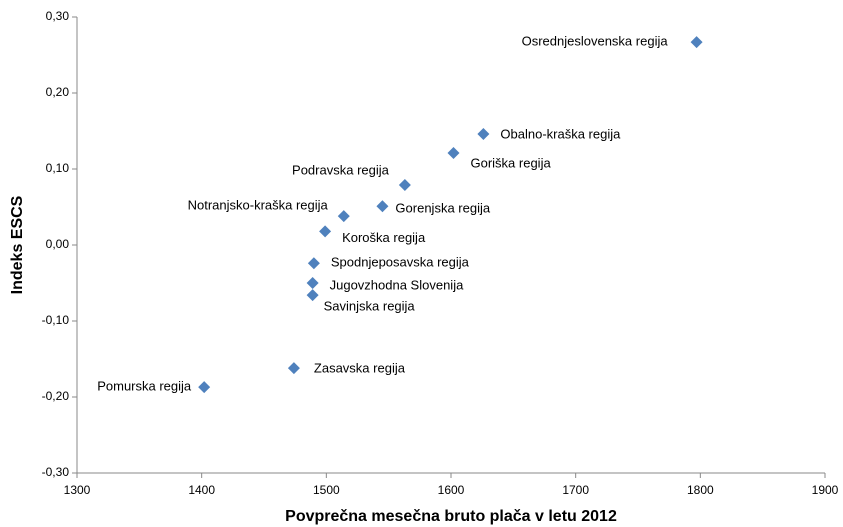 This screenshot has height=527, width=843. What do you see at coordinates (595, 41) in the screenshot?
I see `point-label: Osrednjeslovenska regija` at bounding box center [595, 41].